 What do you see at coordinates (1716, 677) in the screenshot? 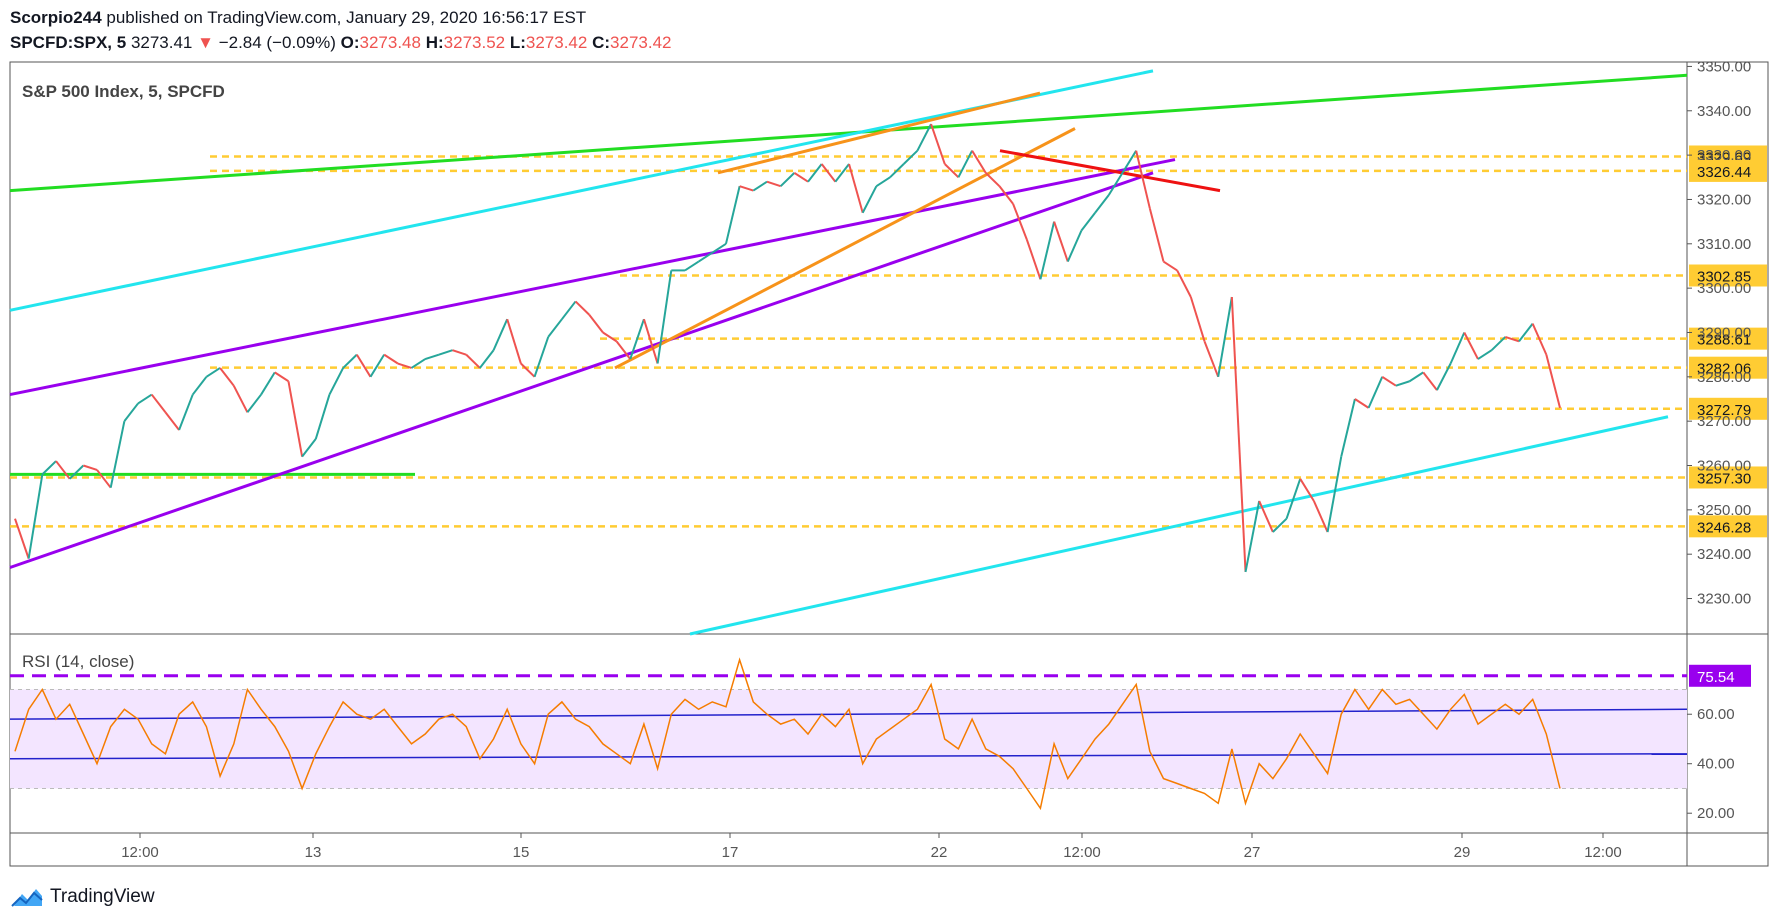
I see `rsi-overbought-label: 75.54` at bounding box center [1716, 677].